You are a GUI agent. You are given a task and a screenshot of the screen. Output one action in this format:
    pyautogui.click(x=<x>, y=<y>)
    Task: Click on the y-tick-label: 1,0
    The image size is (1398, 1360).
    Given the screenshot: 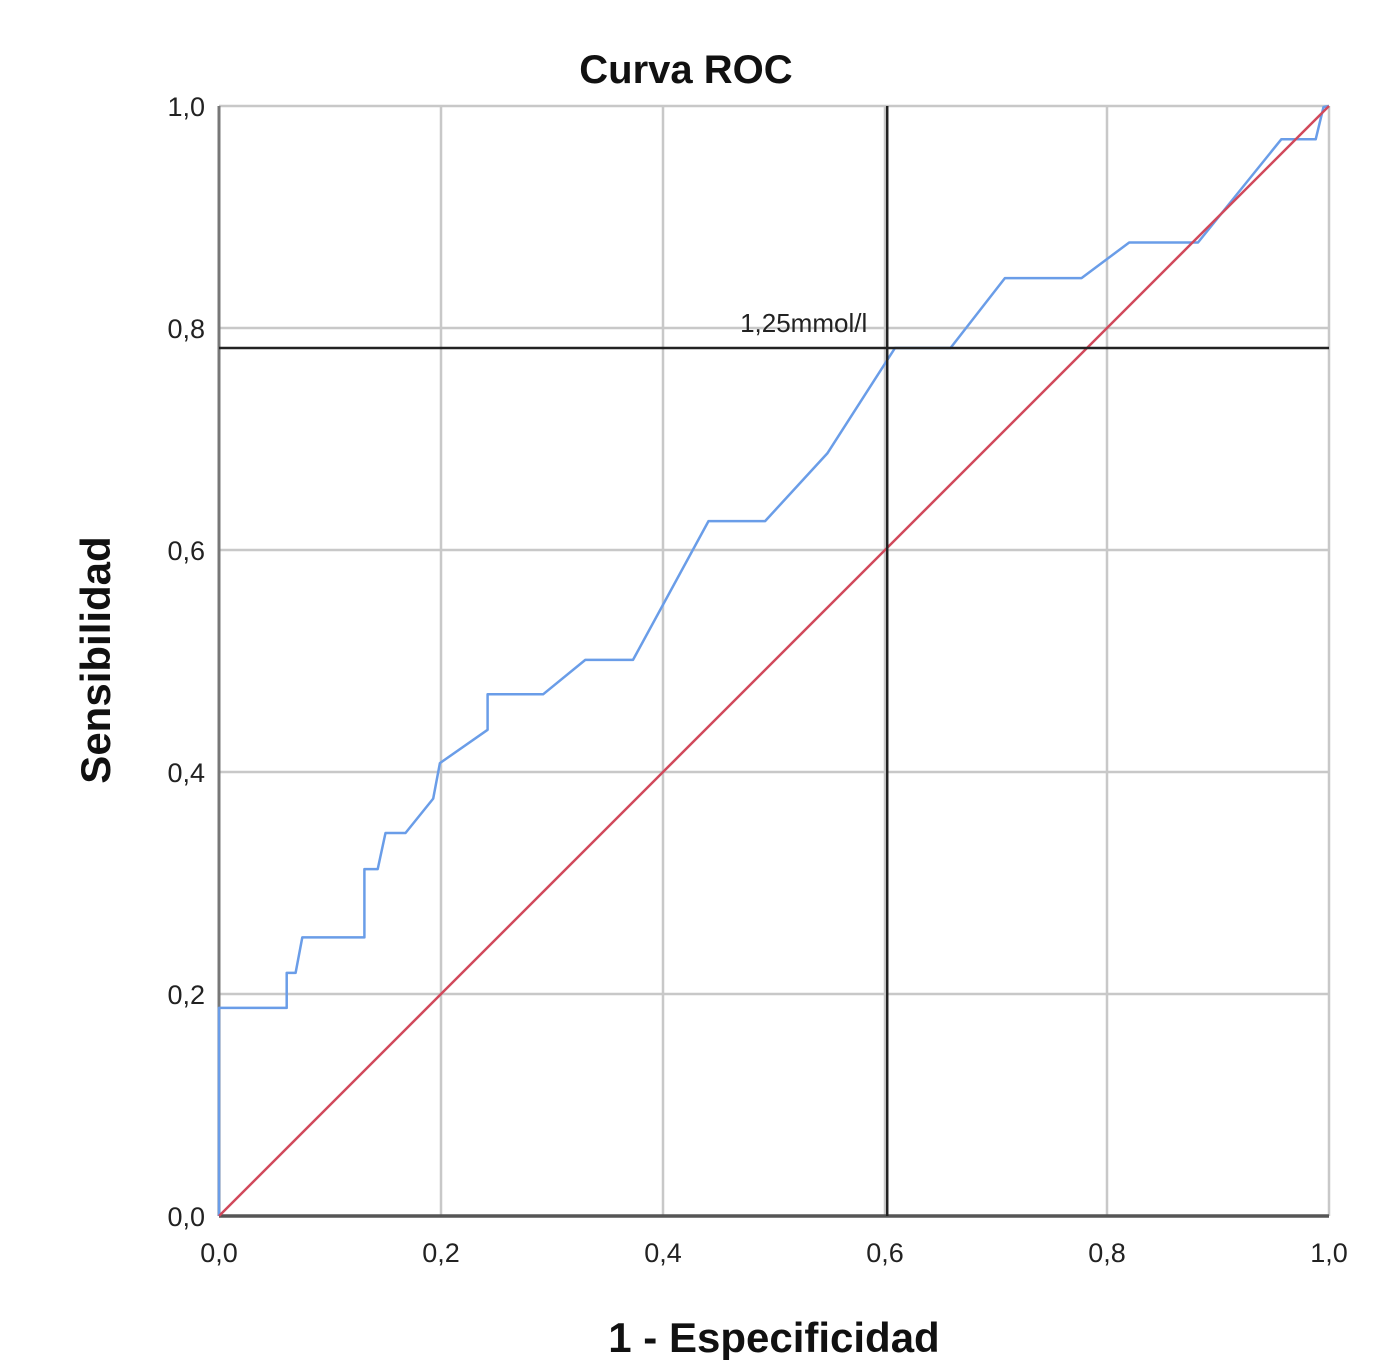 What is the action you would take?
    pyautogui.click(x=186, y=107)
    